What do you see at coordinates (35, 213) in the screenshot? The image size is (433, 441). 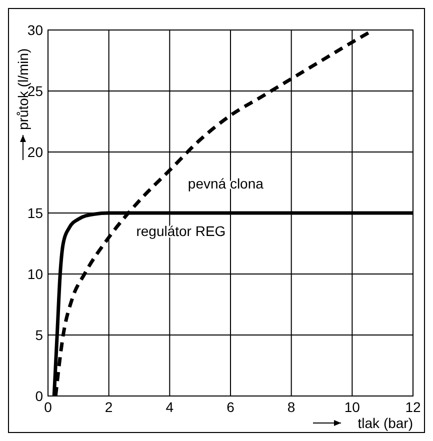 I see `y-tick-label: 15` at bounding box center [35, 213].